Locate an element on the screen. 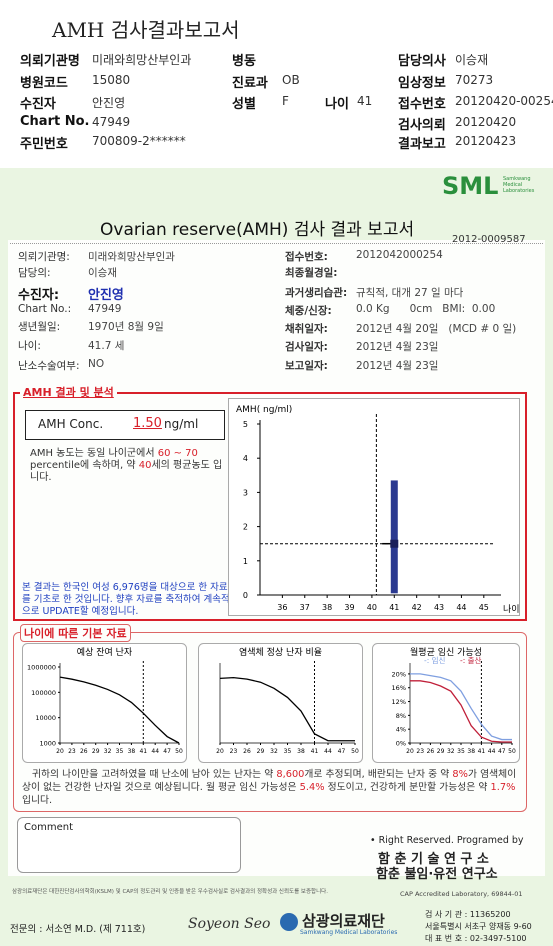 This screenshot has width=553, height=946. text: 5.4% is located at coordinates (312, 787).